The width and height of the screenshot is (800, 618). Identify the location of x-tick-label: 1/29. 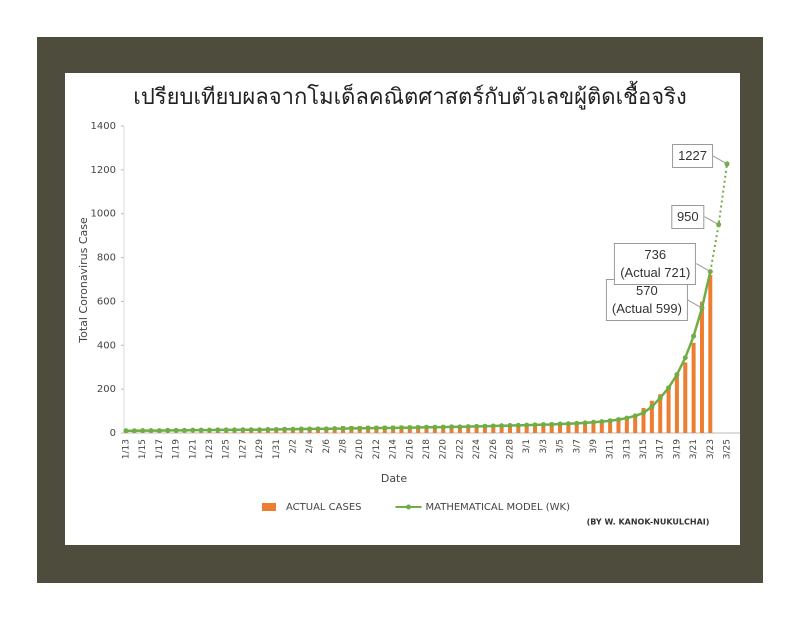
(260, 449).